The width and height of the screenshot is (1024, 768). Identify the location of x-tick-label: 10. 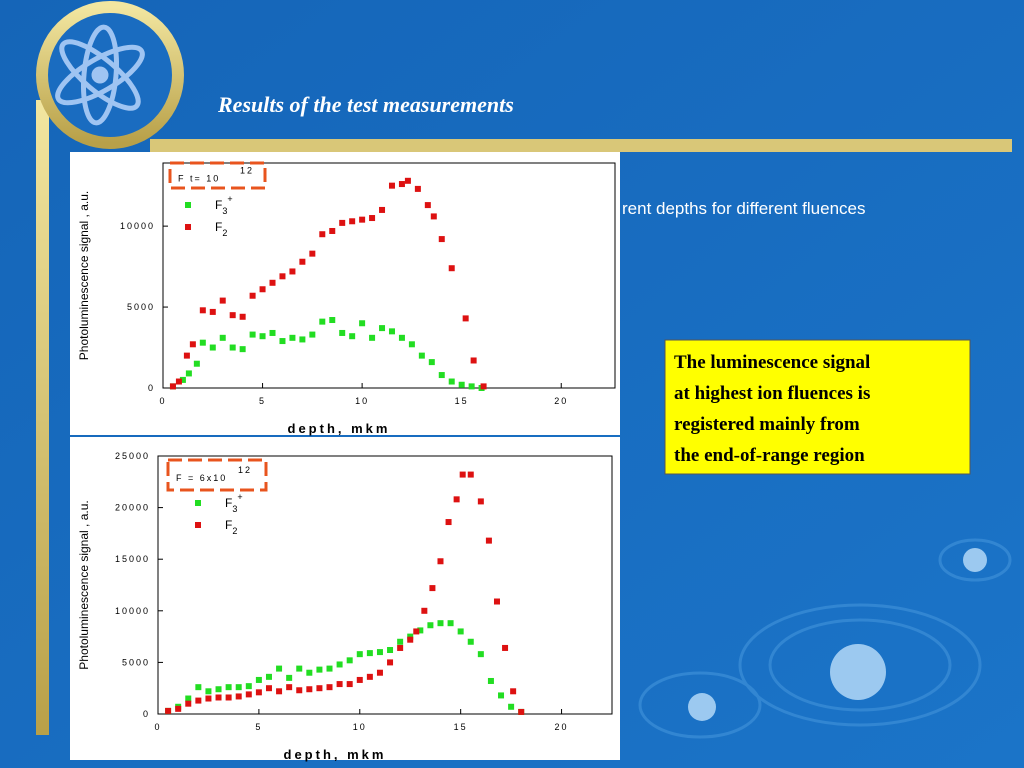
(360, 727).